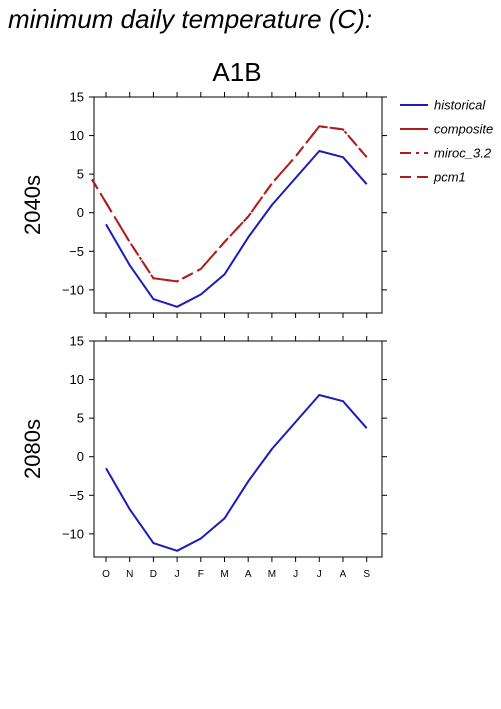  I want to click on scenario-title: A1B, so click(236, 72).